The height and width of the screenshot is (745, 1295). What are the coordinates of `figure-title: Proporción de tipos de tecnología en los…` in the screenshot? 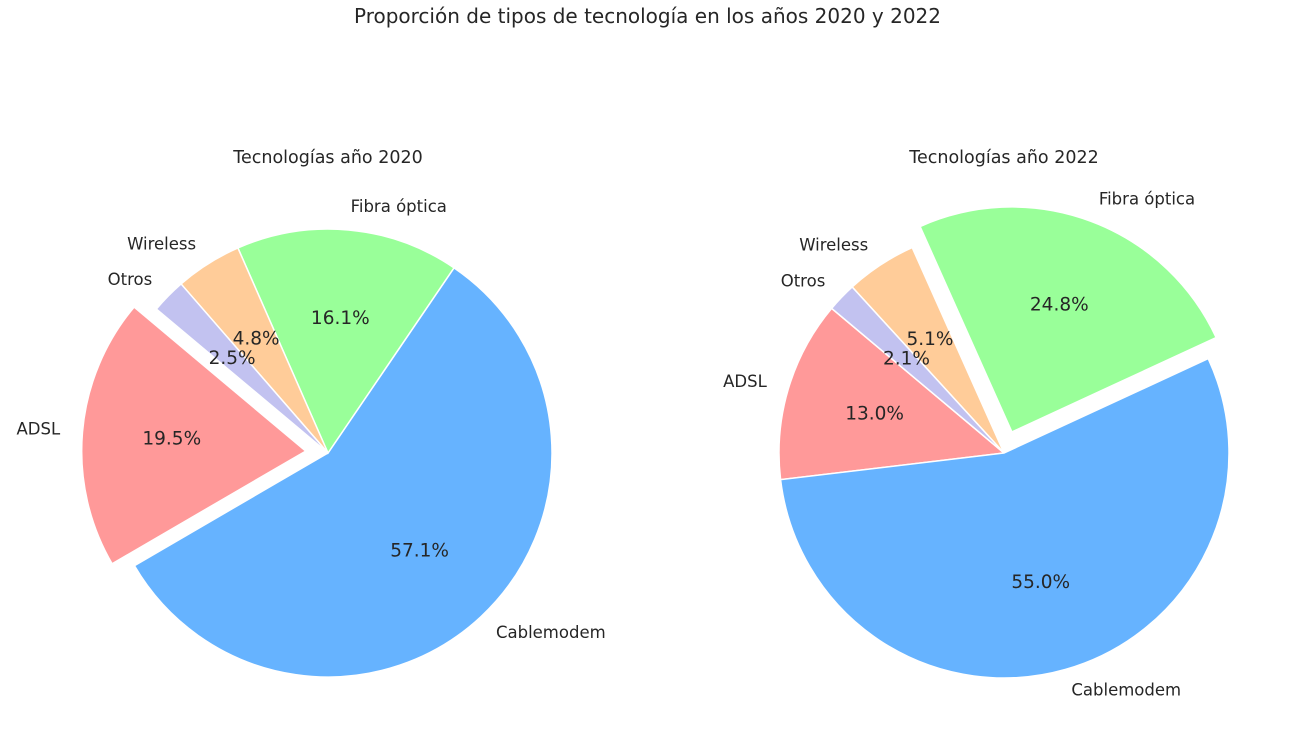 It's located at (647, 16).